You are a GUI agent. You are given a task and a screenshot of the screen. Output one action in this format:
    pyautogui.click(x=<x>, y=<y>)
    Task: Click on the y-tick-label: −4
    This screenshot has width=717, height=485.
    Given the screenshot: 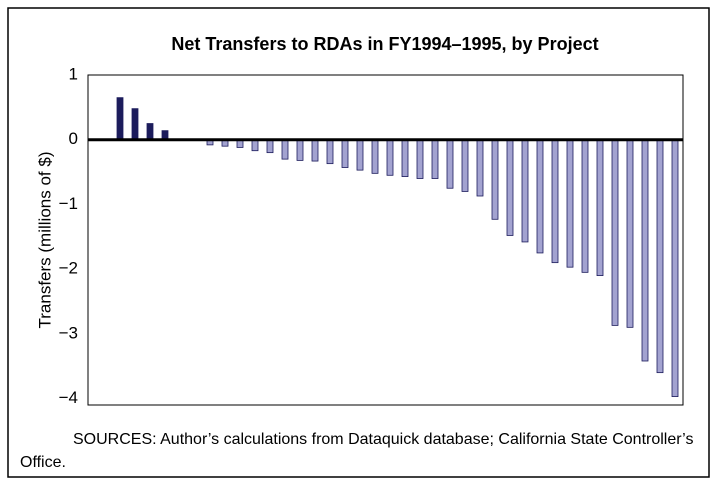 What is the action you would take?
    pyautogui.click(x=68, y=397)
    